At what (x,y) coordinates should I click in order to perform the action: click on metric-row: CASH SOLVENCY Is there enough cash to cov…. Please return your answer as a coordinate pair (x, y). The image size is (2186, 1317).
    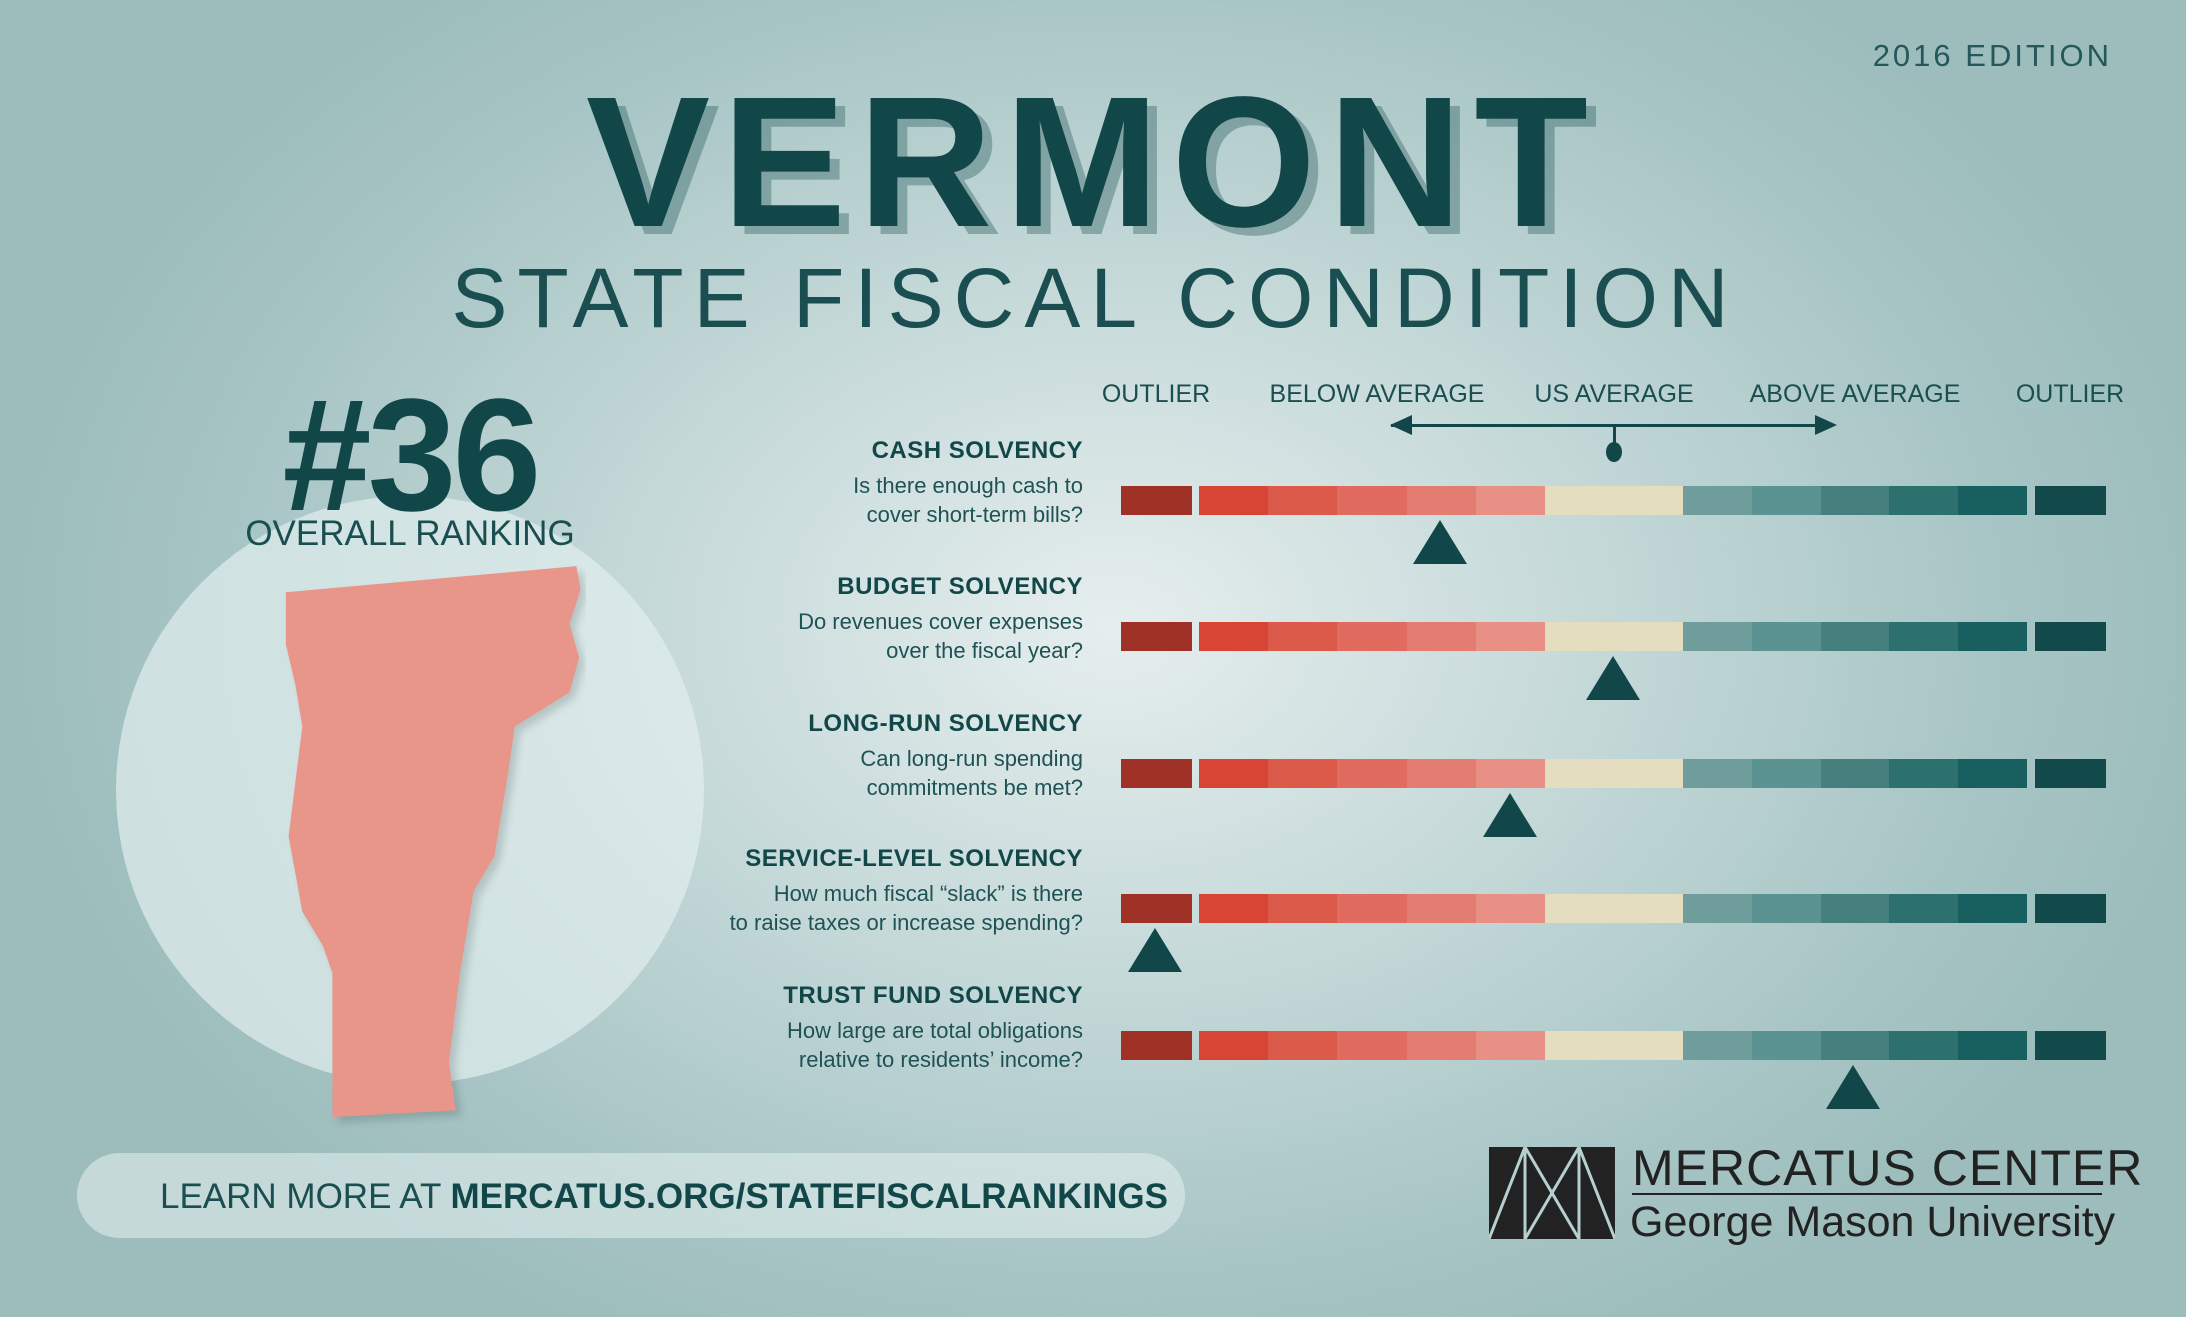
    Looking at the image, I should click on (1093, 498).